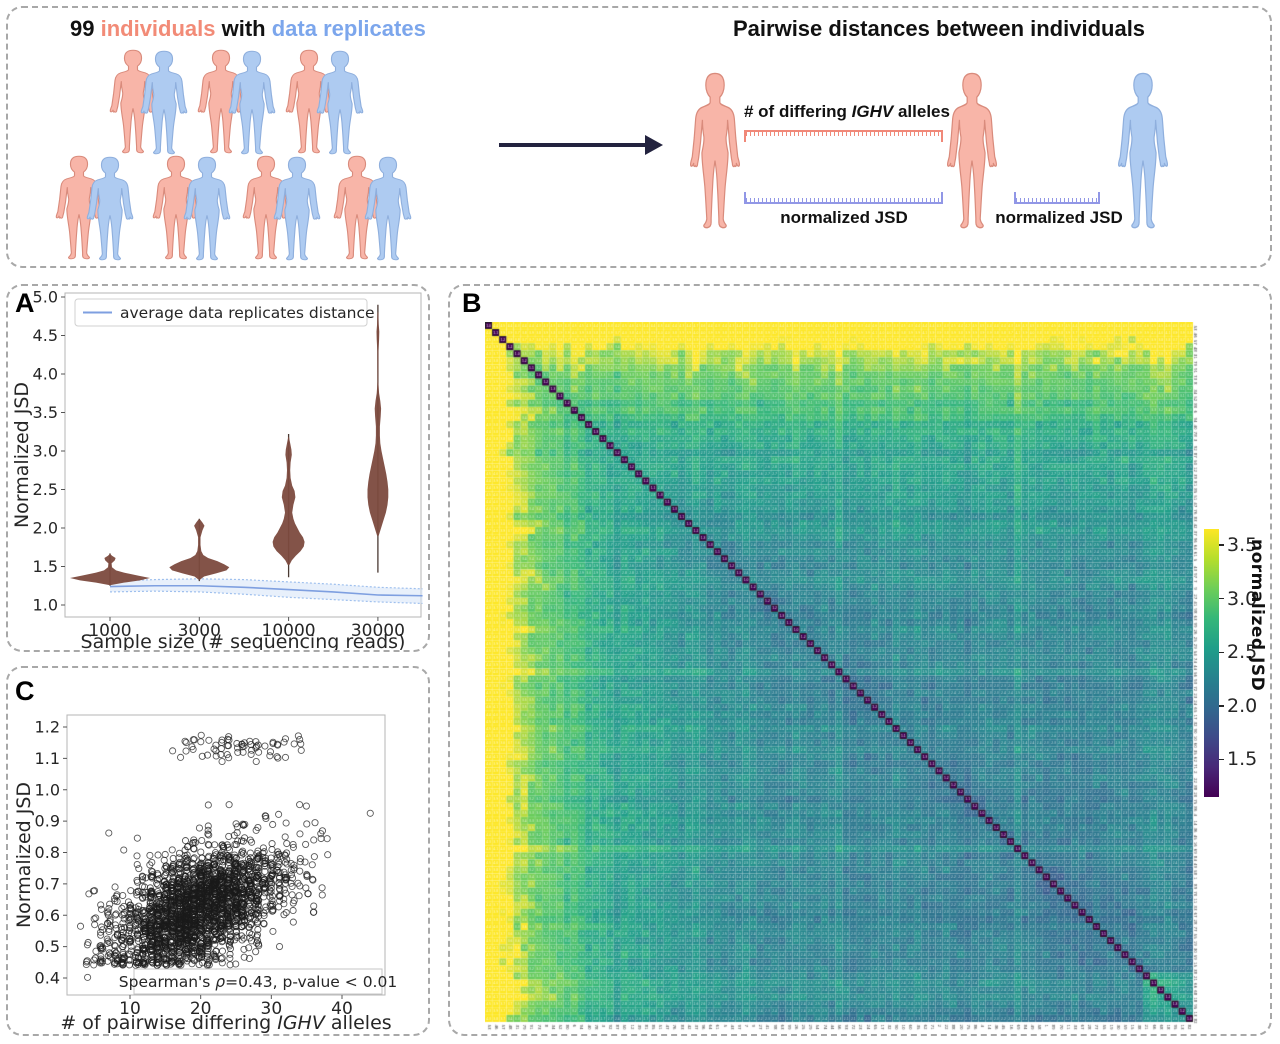 The image size is (1280, 1044). I want to click on svg-text: 0.7, so click(47, 883).